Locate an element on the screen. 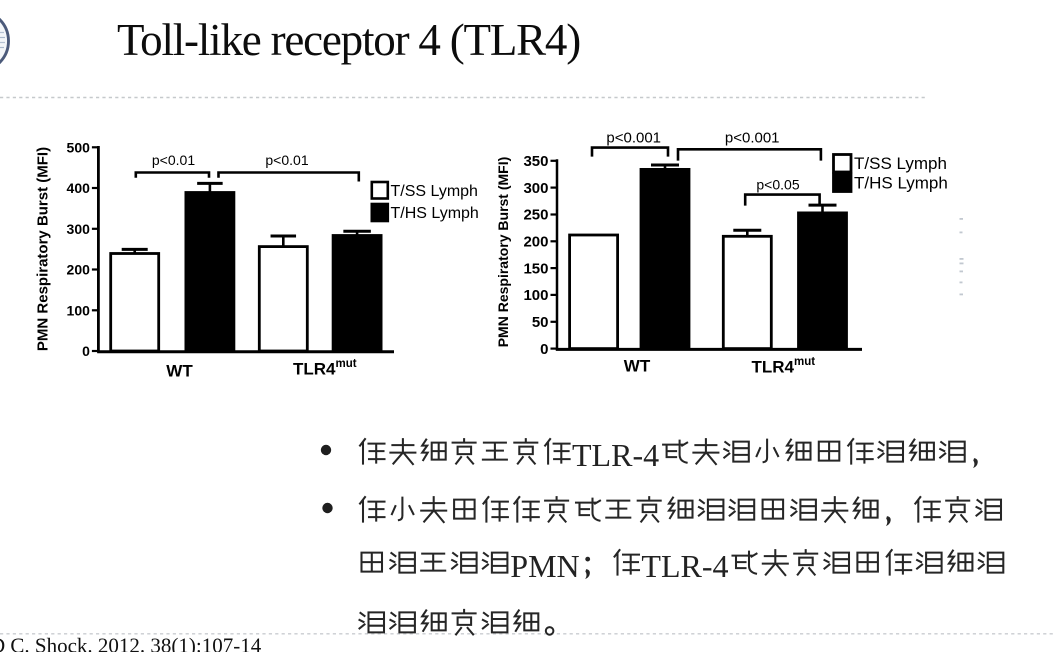  svg-text: 150 is located at coordinates (535, 268).